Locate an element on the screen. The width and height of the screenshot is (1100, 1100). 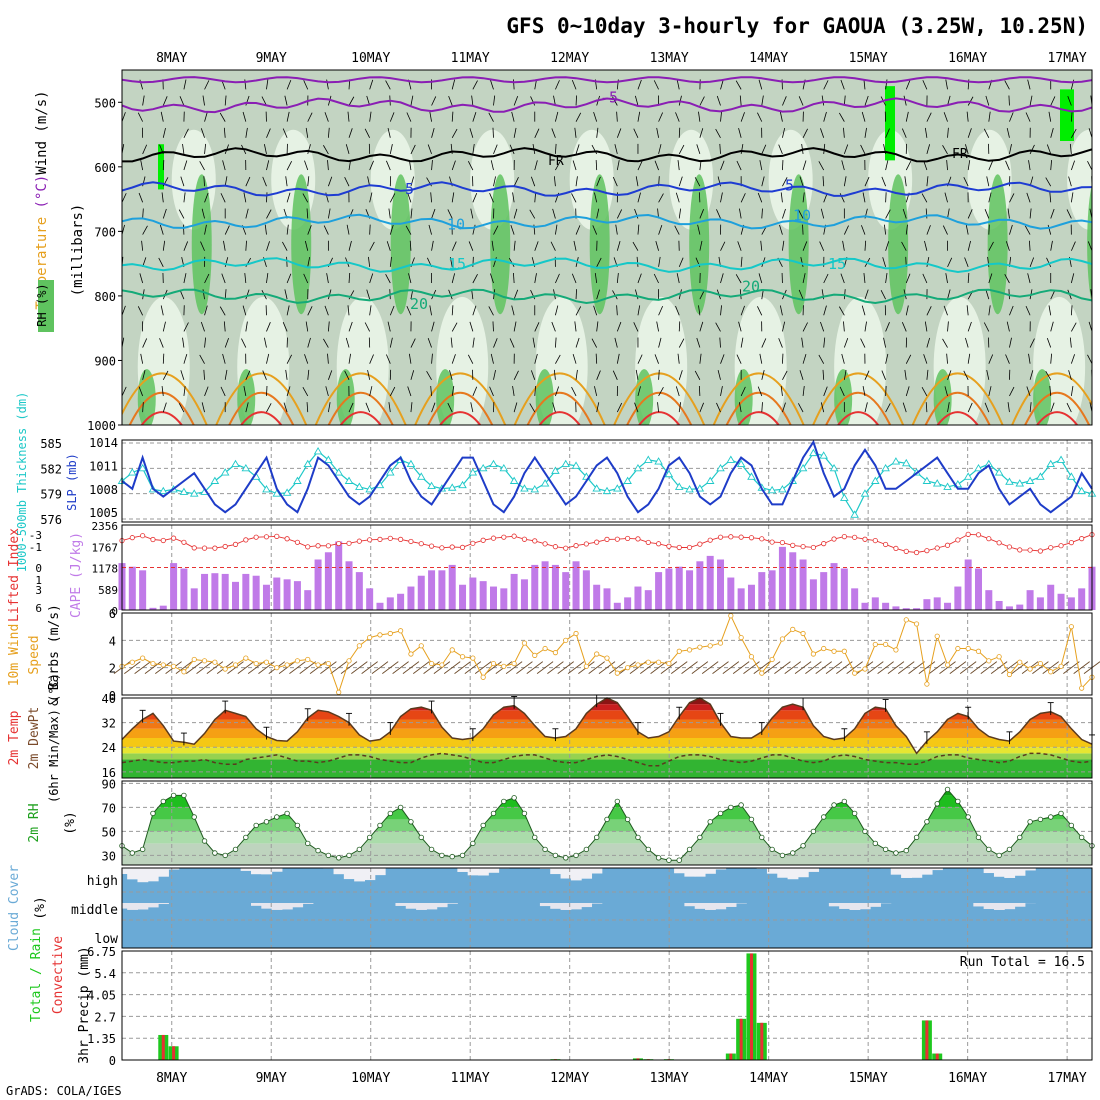
isotherm-25-arch is located at coordinates (1051, 398).